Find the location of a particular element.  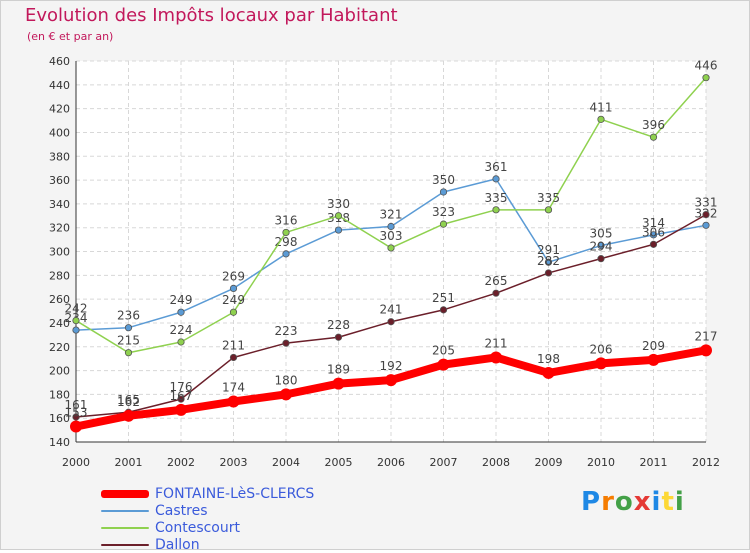

data-label: 215 is located at coordinates (128, 341).